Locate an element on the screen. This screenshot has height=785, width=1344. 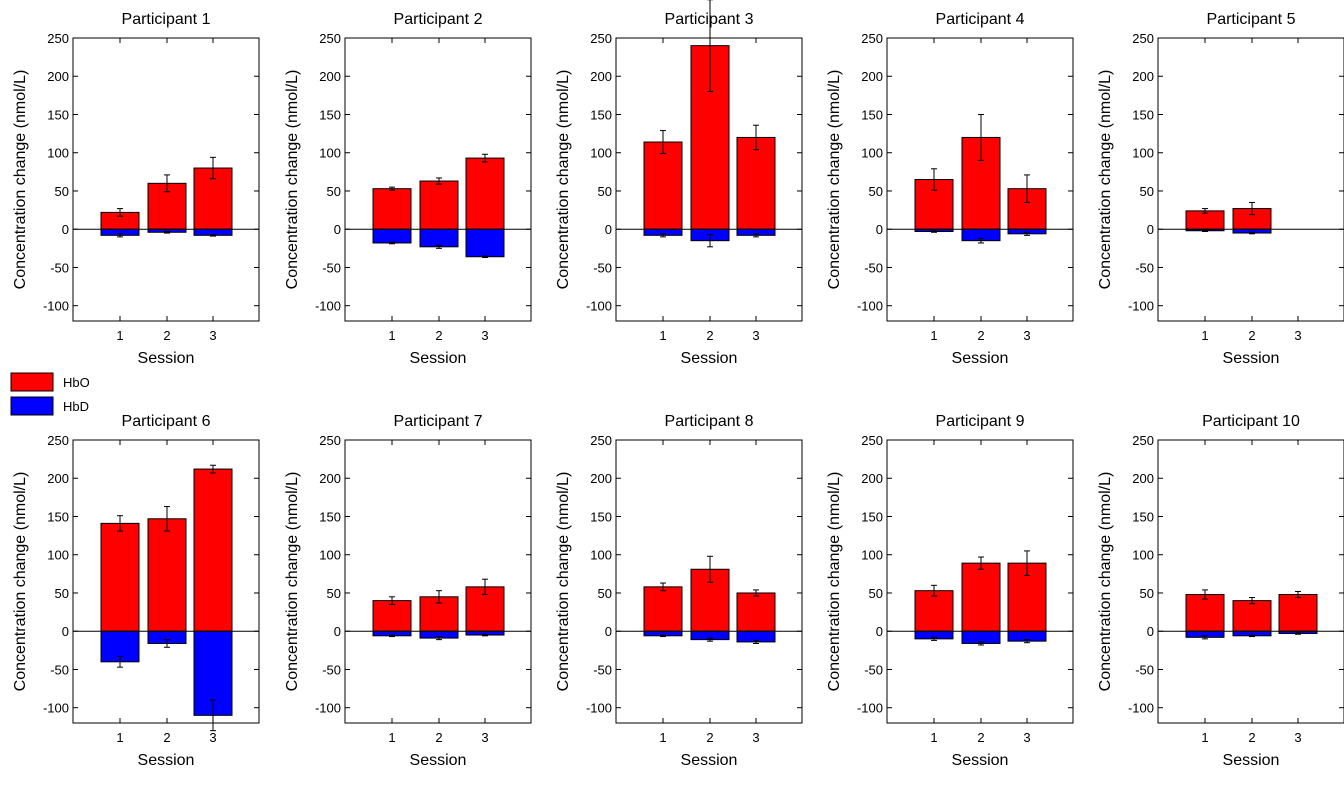
panel-title: Participant 3 is located at coordinates (709, 19).